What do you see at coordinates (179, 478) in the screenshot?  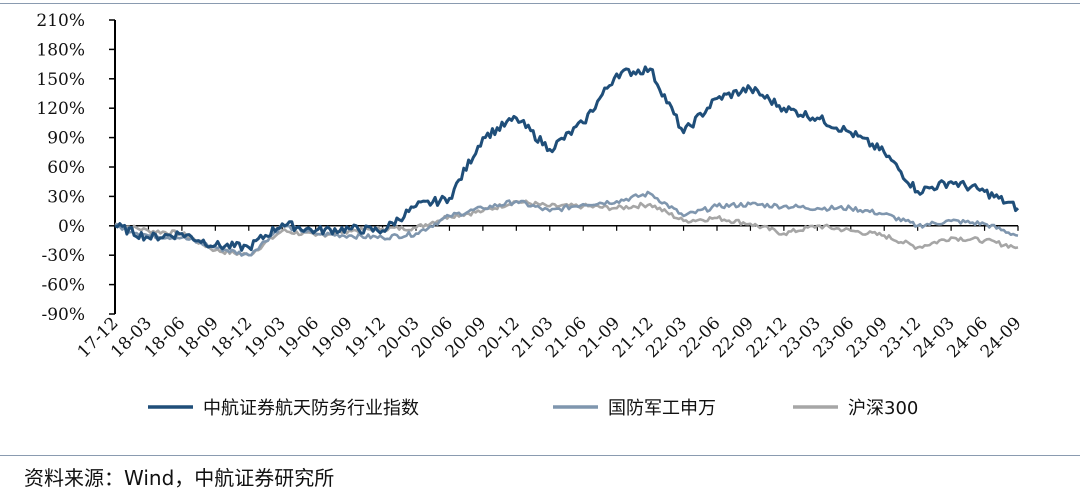 I see `source-note: 资料来源：Wind，中航证券研究所` at bounding box center [179, 478].